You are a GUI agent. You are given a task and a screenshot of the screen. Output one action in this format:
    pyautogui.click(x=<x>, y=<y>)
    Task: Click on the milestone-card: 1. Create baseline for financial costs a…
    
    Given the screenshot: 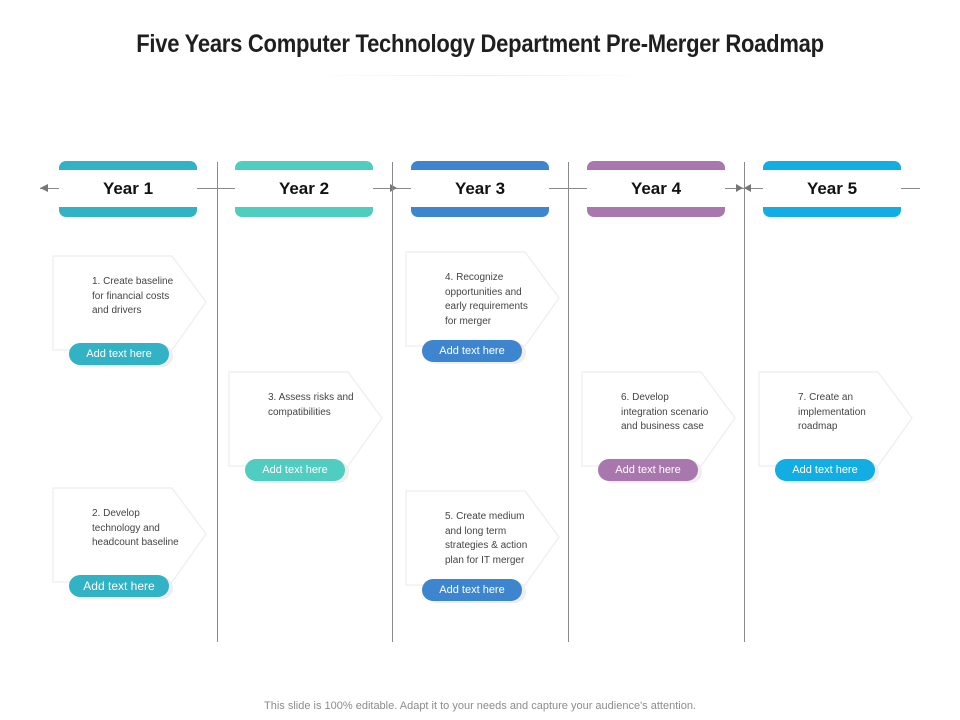 What is the action you would take?
    pyautogui.click(x=129, y=303)
    